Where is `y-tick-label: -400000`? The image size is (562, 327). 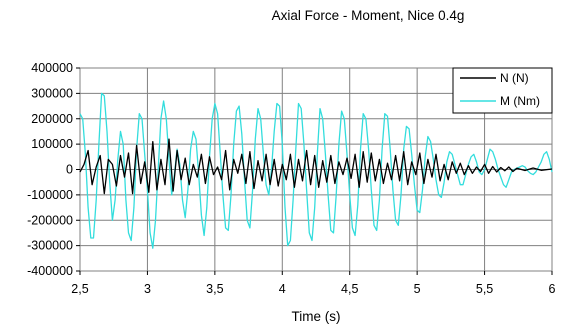 y-tick-label: -400000 is located at coordinates (50, 271).